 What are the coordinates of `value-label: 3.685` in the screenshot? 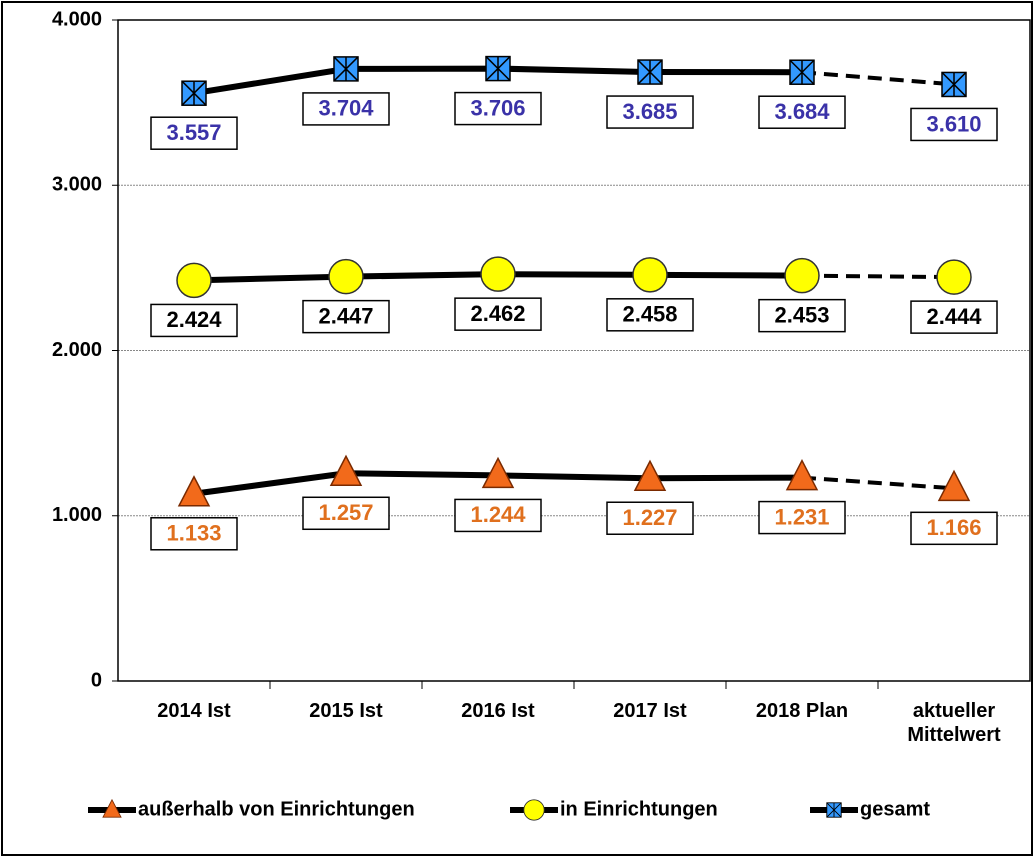 It's located at (649, 111).